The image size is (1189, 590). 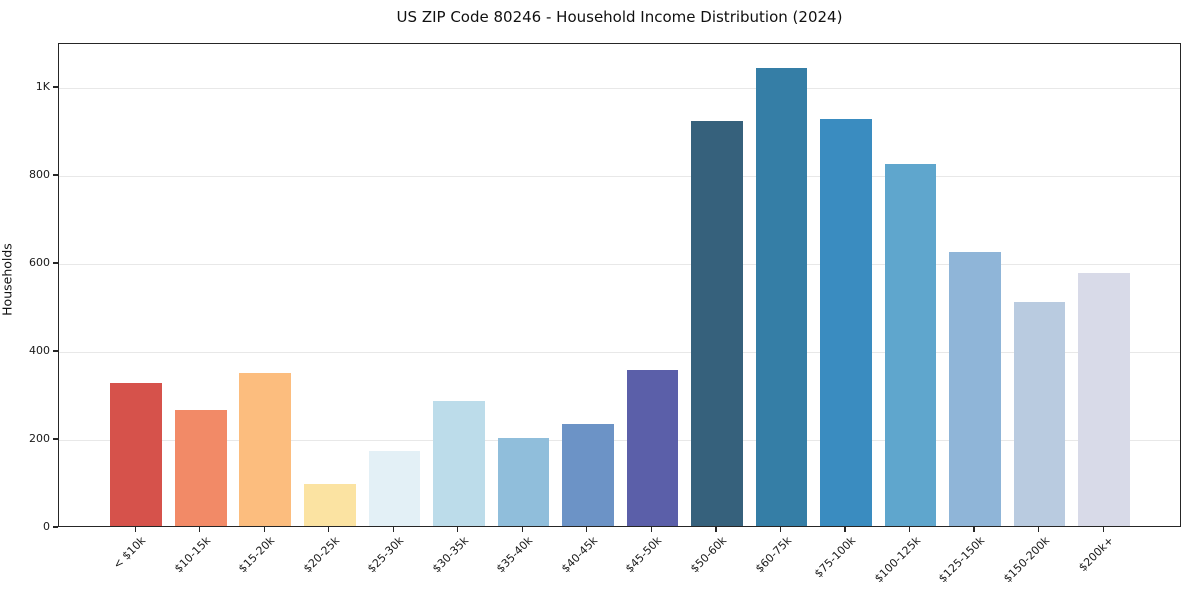 I want to click on x-tick-label: $20-25k, so click(x=321, y=555).